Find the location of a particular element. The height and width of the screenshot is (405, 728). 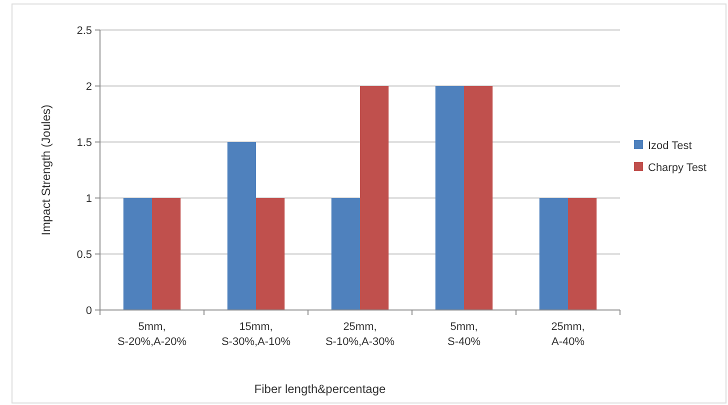

y-tick-label: 2.5 is located at coordinates (84, 30).